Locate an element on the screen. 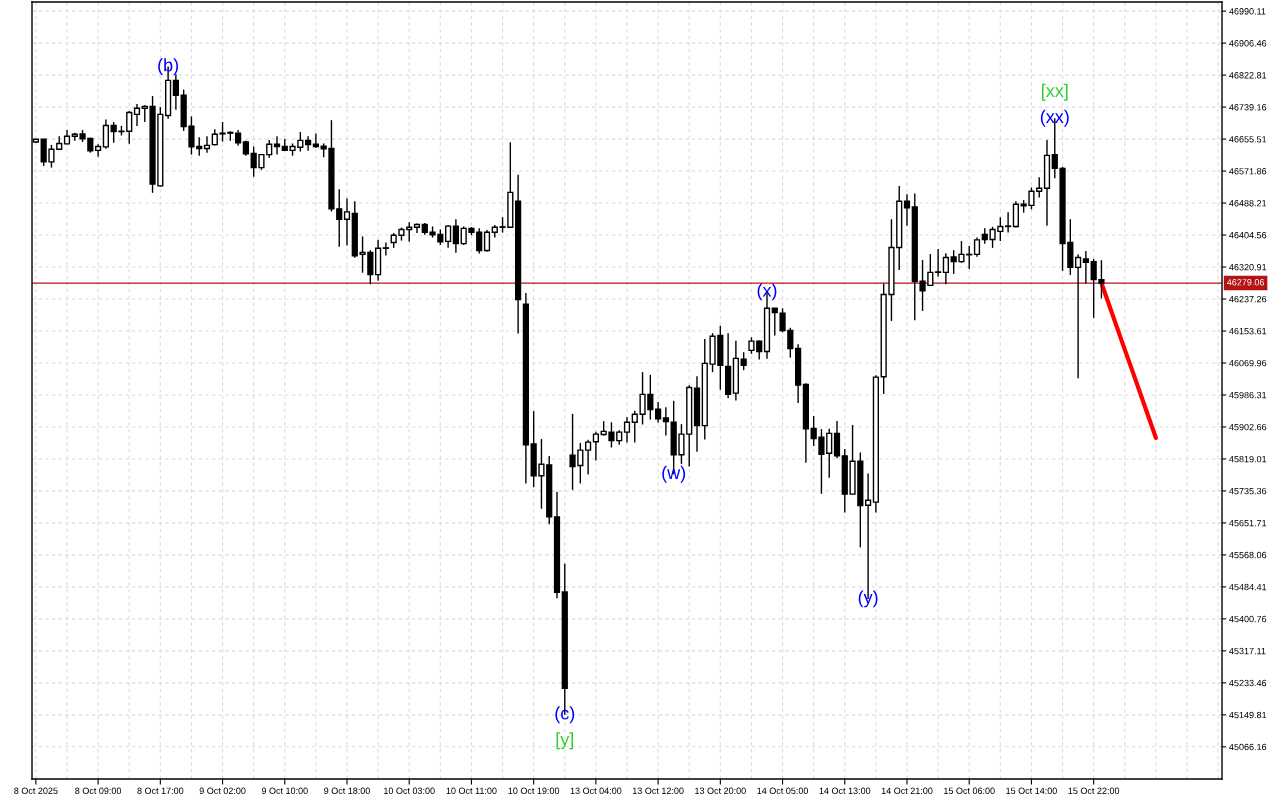 This screenshot has height=800, width=1280. ref-line-label: 46279.06 is located at coordinates (1245, 282).